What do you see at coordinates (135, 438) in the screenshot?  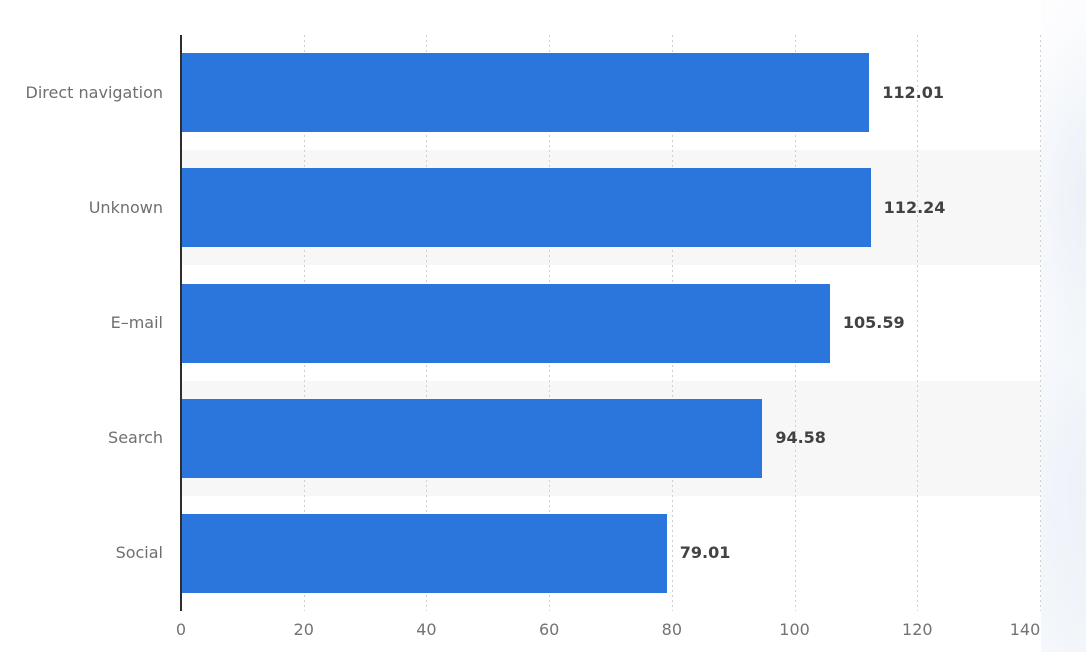 I see `category-label: Search` at bounding box center [135, 438].